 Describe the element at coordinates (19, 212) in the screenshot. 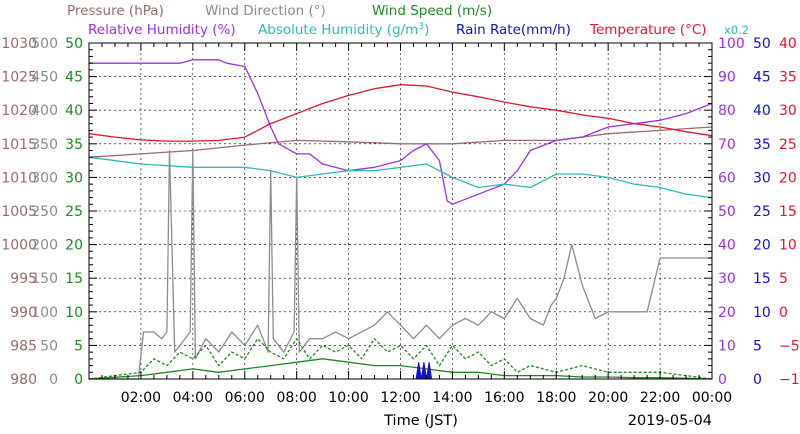

I see `y-tick-label-pressure: 1005` at that location.